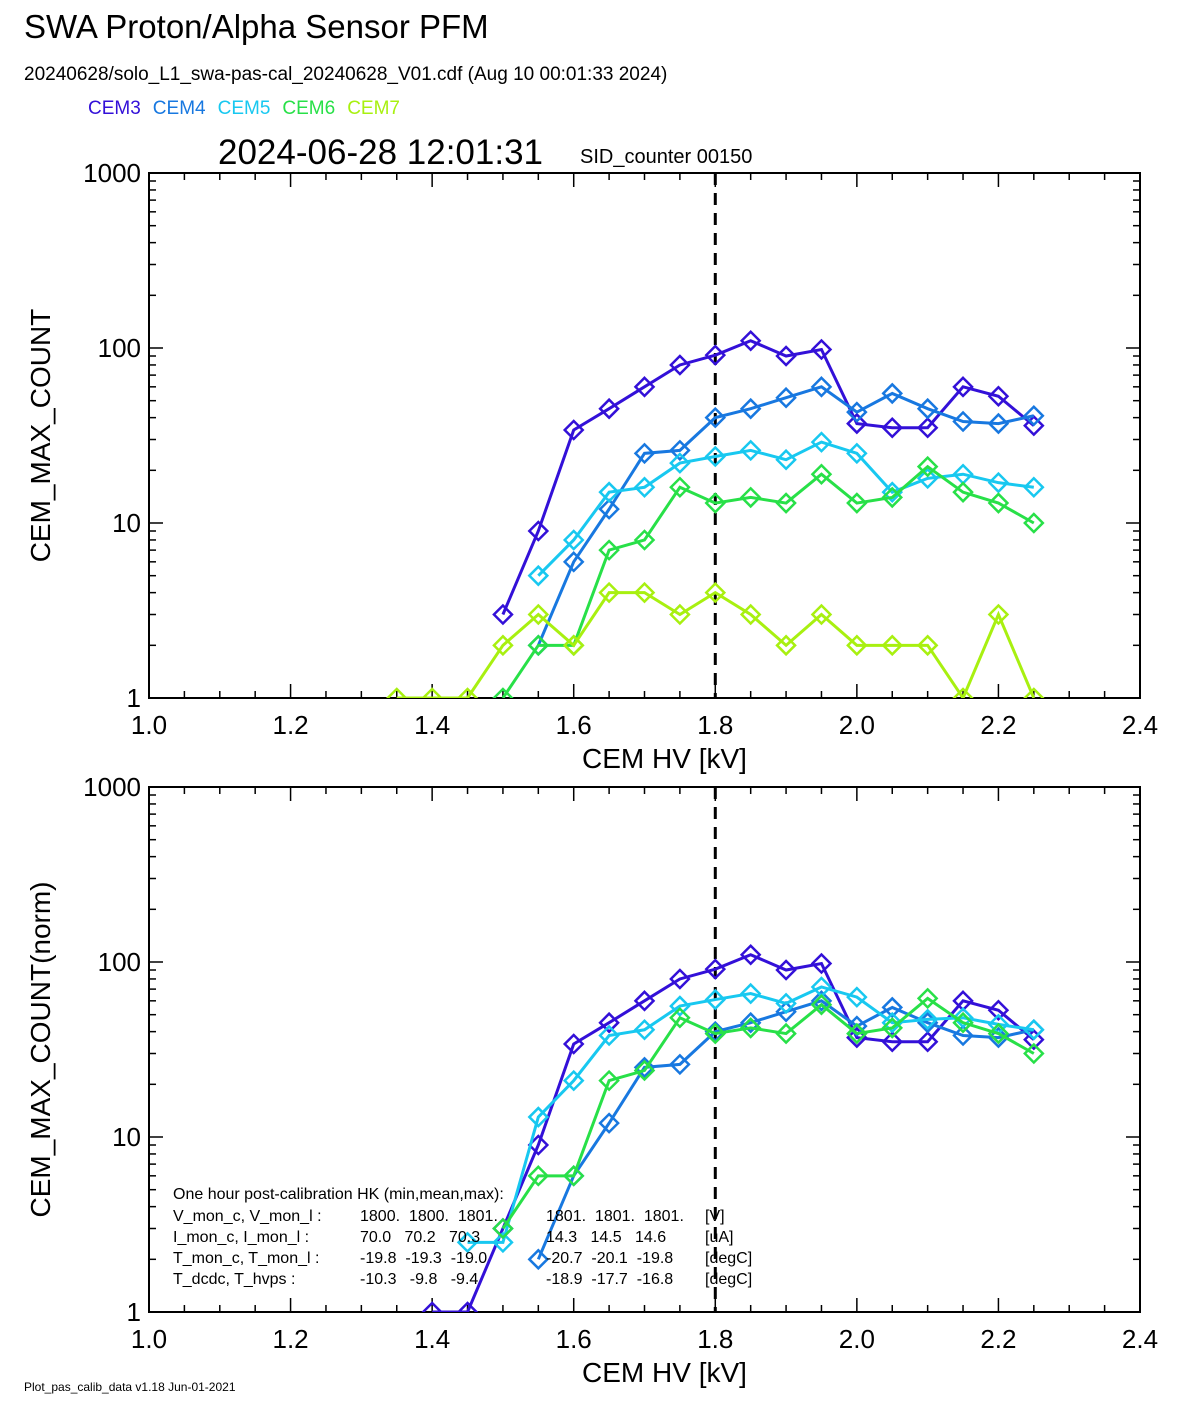 This screenshot has height=1411, width=1201. What do you see at coordinates (719, 1237) in the screenshot?
I see `hk-row-unit: [uA]` at bounding box center [719, 1237].